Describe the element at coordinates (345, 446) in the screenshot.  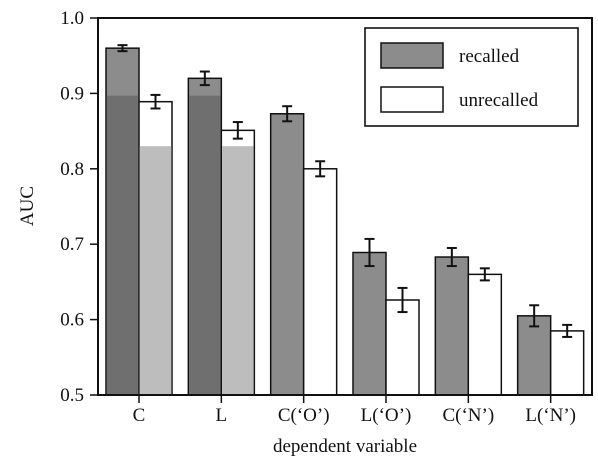
I see `x-axis-label: dependent variable` at that location.